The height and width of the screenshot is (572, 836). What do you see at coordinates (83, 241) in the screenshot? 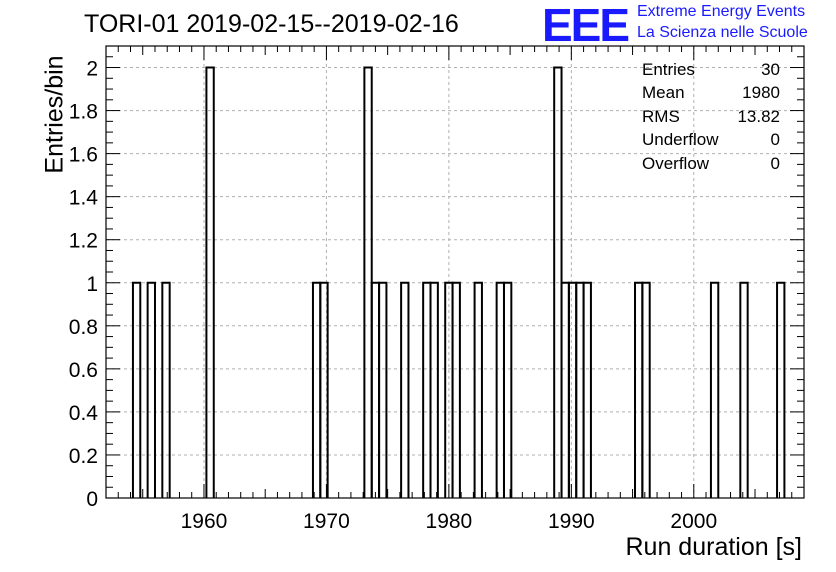
I see `y-tick-label: 1.2` at bounding box center [83, 241].